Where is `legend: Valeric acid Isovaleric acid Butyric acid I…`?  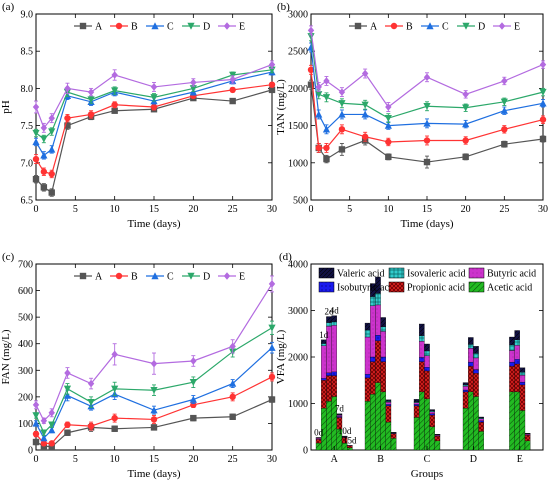
legend: Valeric acid Isovaleric acid Butyric acid I… is located at coordinates (427, 280).